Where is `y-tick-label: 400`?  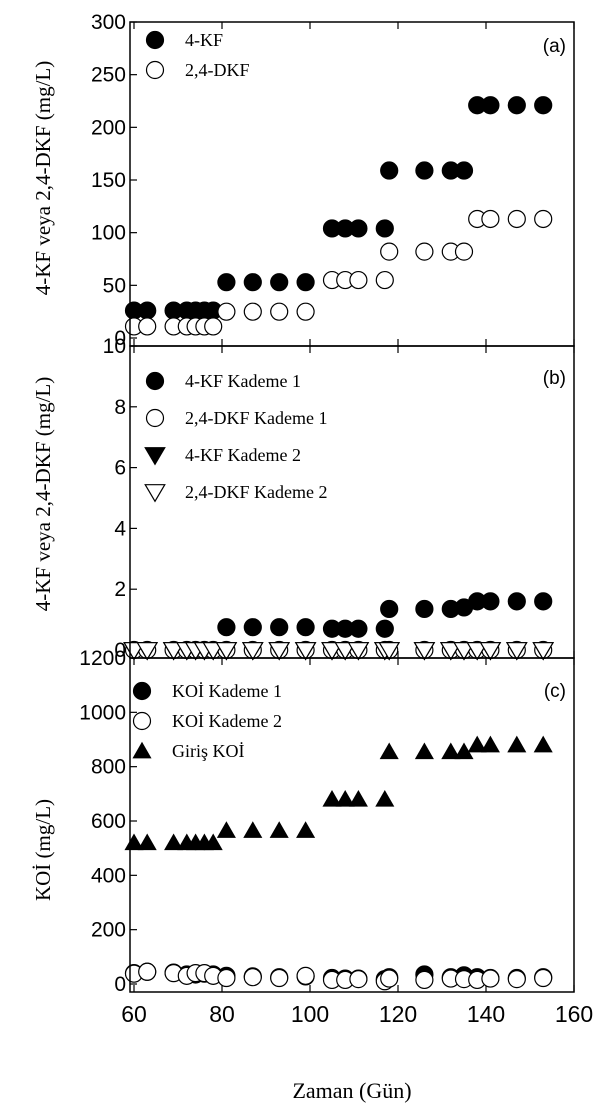
y-tick-label: 400 is located at coordinates (108, 875).